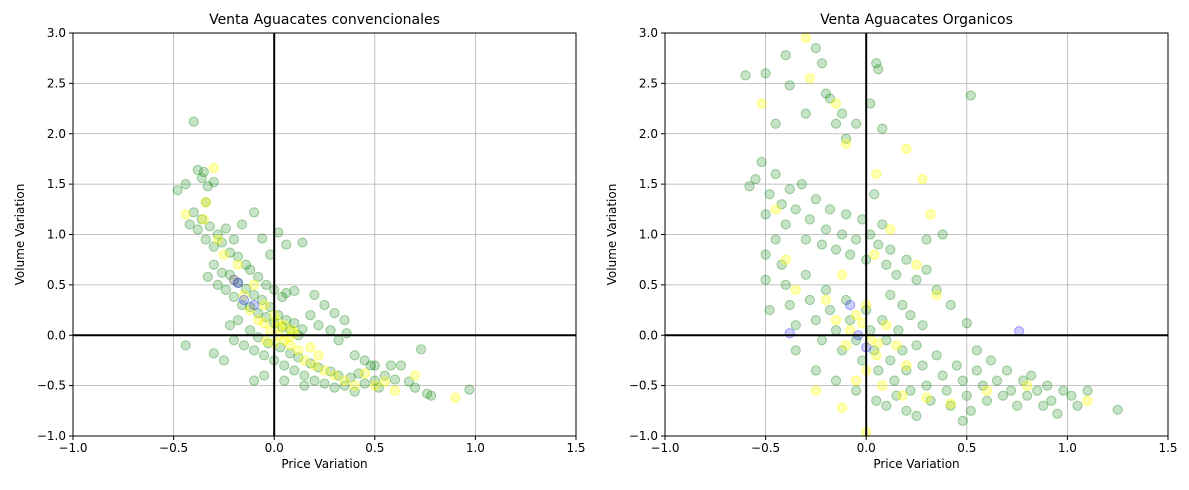 Image resolution: width=1189 pixels, height=490 pixels. I want to click on x-tick-label: 1.0, so click(475, 448).